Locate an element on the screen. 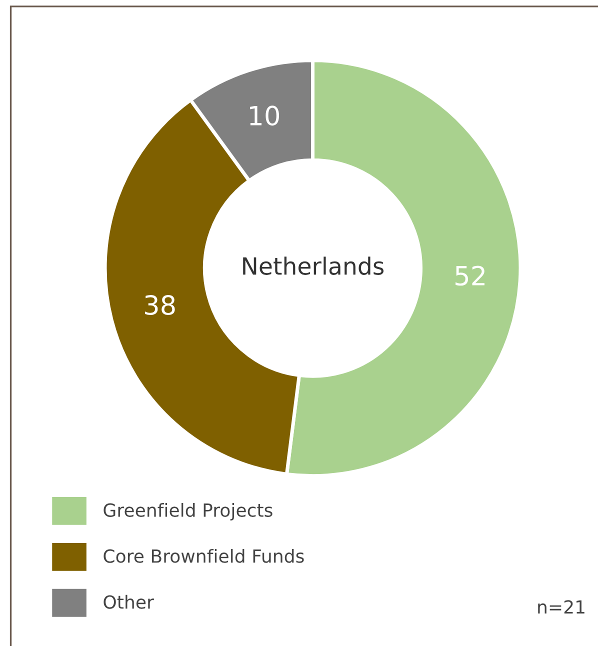 The image size is (598, 646). data-label: 52 is located at coordinates (470, 276).